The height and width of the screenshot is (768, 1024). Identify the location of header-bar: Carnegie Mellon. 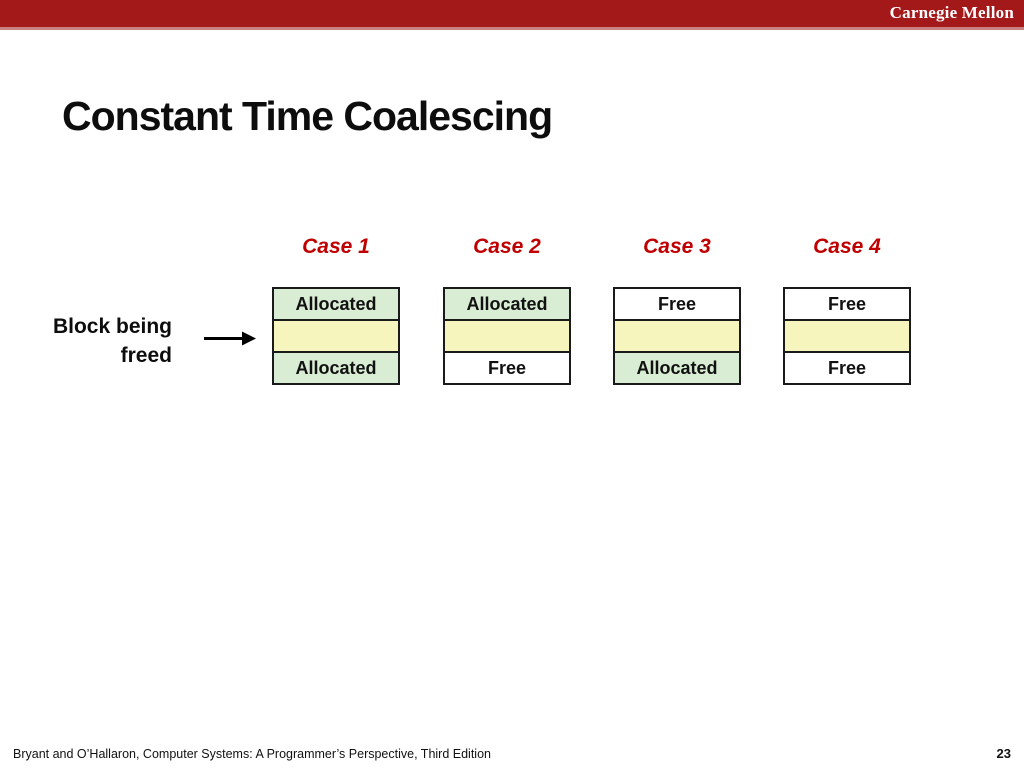
(512, 15).